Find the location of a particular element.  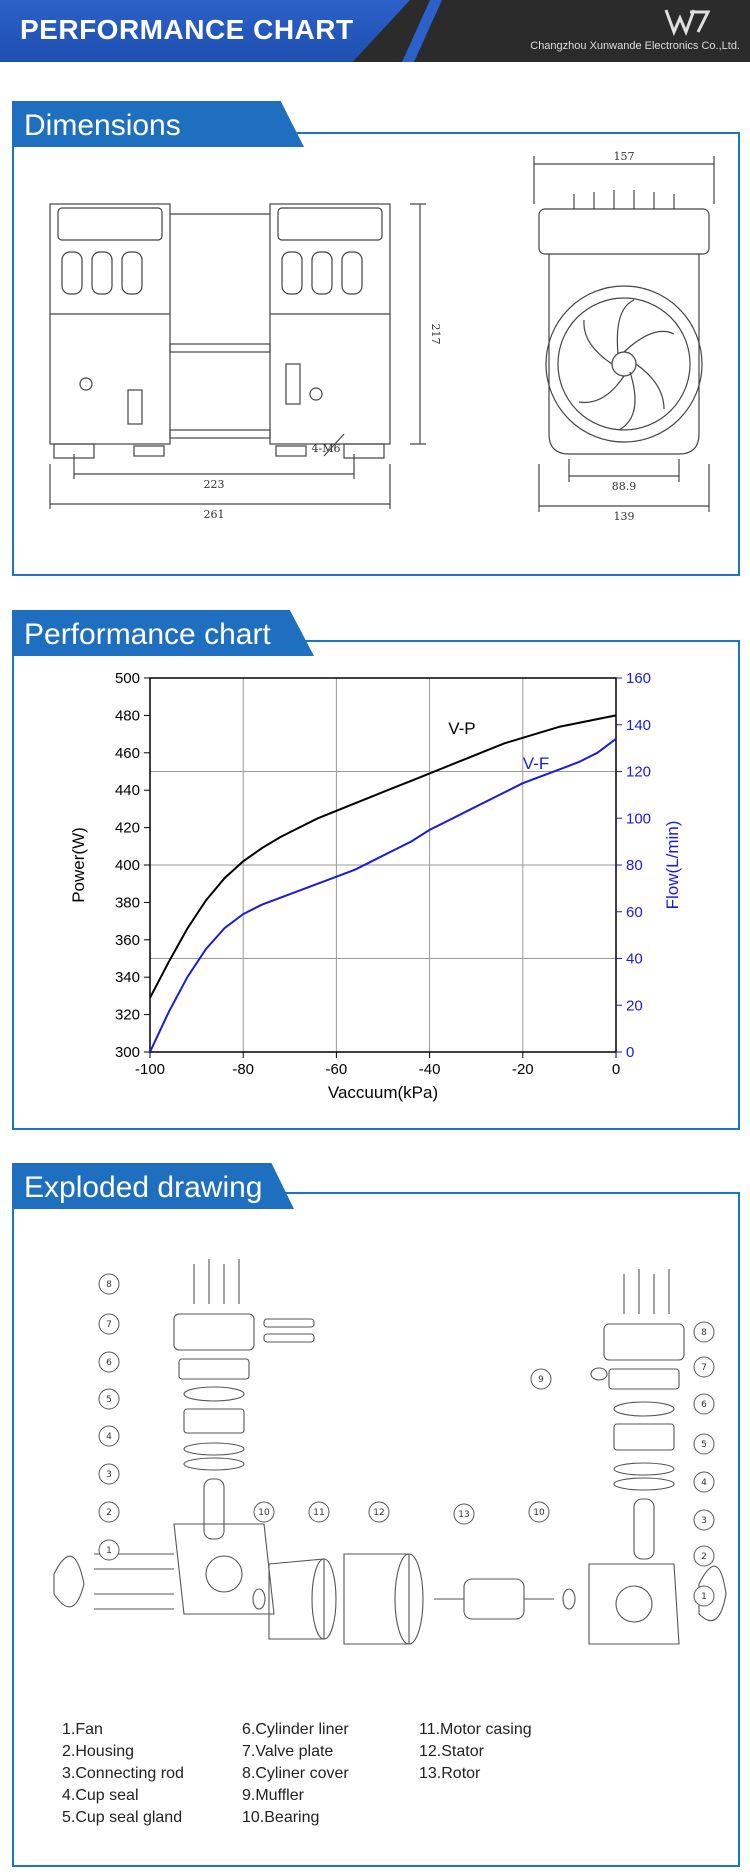

y-left-tick-label: 400 is located at coordinates (127, 865).